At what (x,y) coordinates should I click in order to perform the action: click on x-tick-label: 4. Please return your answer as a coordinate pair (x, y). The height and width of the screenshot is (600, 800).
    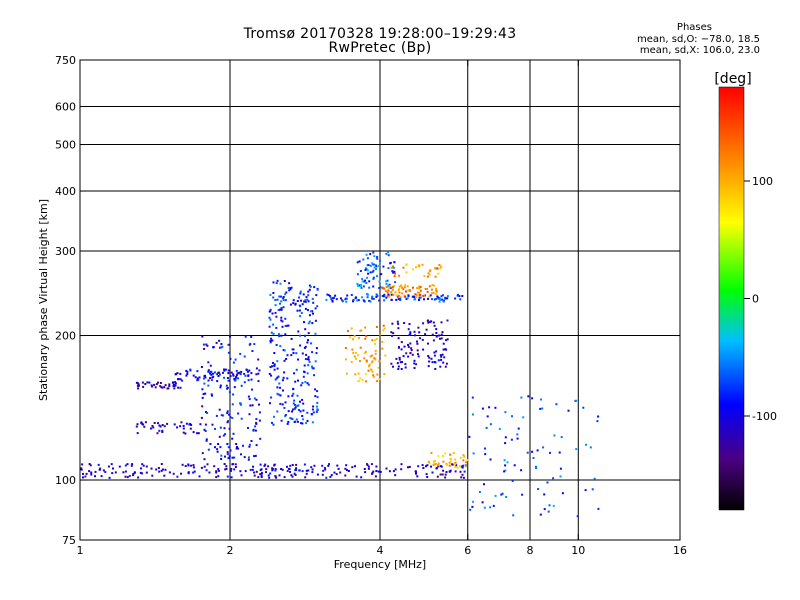
    Looking at the image, I should click on (380, 550).